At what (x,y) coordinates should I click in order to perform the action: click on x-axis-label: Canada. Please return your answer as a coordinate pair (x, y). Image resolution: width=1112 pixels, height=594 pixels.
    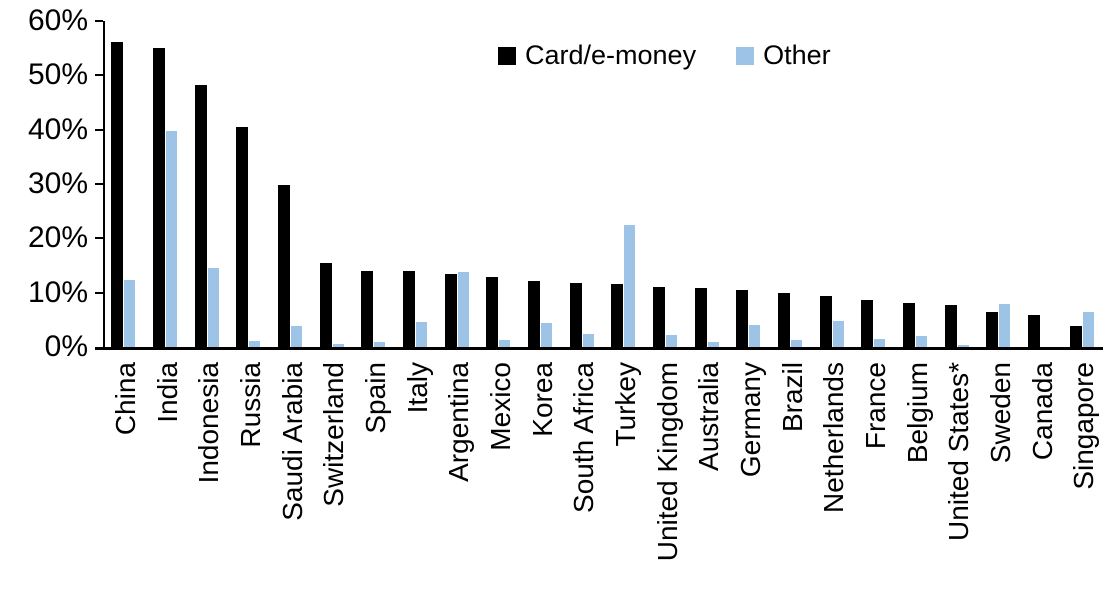
    Looking at the image, I should click on (1042, 411).